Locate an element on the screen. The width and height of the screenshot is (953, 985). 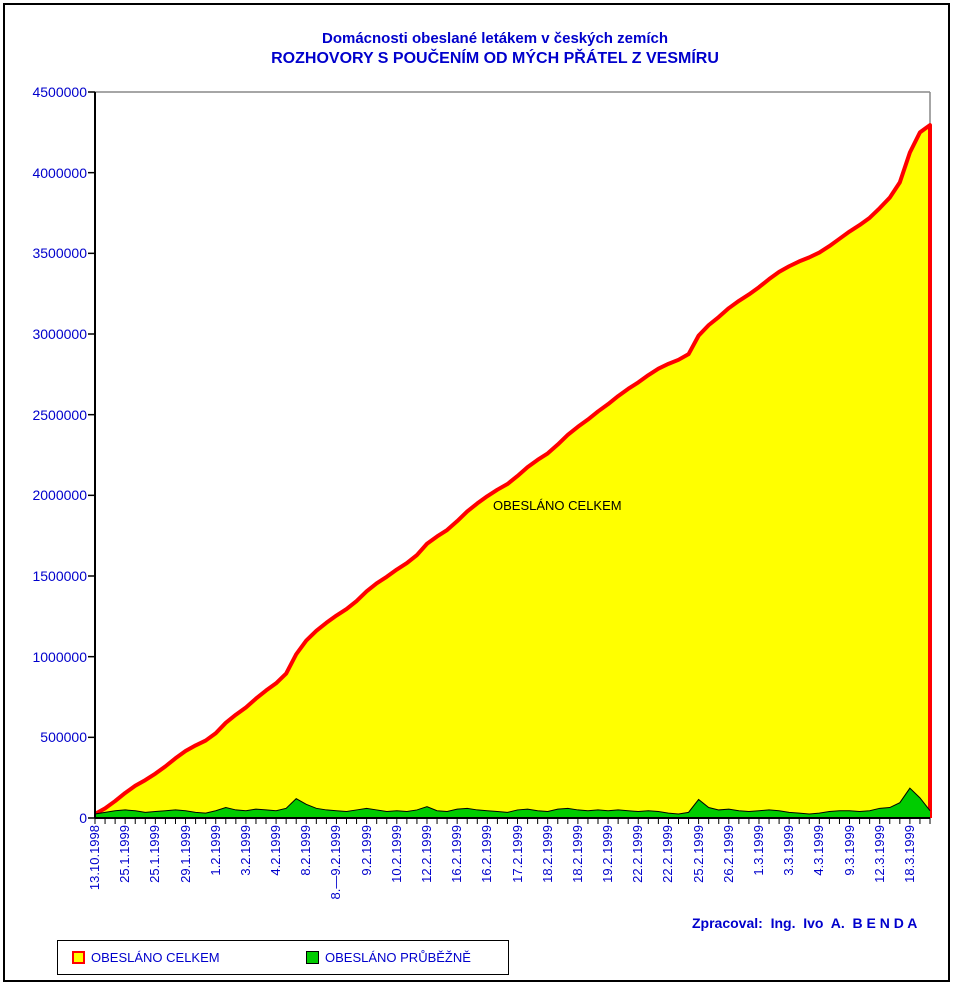
y-axis-tick-label: 3500000 is located at coordinates (59, 253).